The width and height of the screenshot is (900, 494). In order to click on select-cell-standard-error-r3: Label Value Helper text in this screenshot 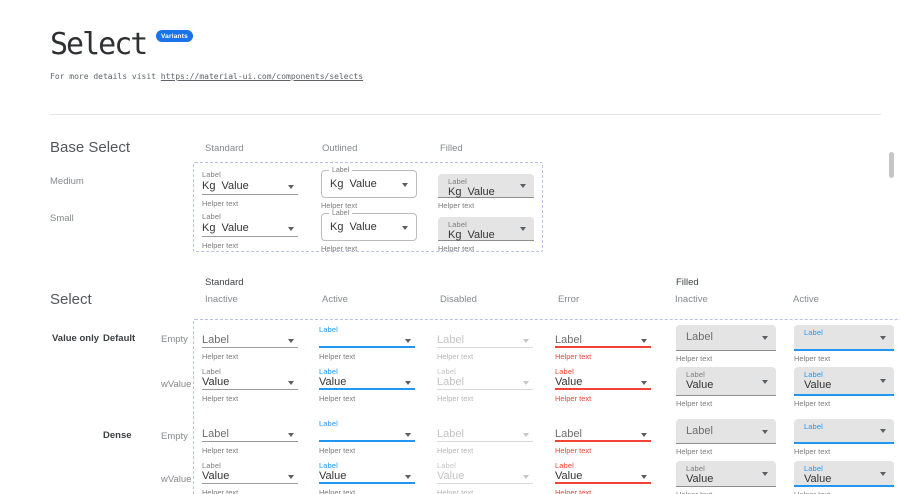, I will do `click(603, 477)`.